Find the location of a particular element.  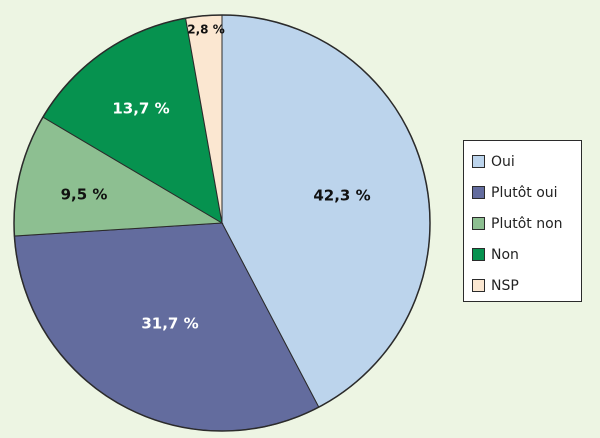

legend-swatch-non is located at coordinates (478, 254).